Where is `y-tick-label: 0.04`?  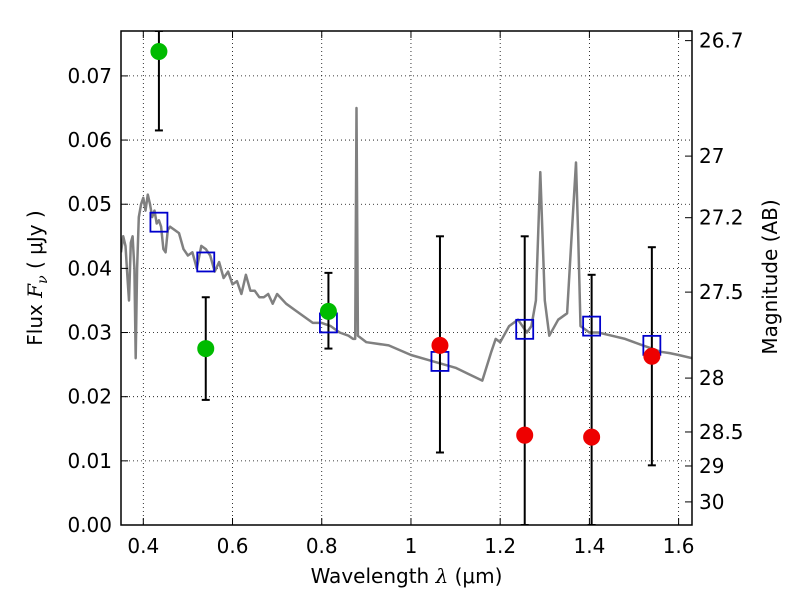 y-tick-label: 0.04 is located at coordinates (89, 268).